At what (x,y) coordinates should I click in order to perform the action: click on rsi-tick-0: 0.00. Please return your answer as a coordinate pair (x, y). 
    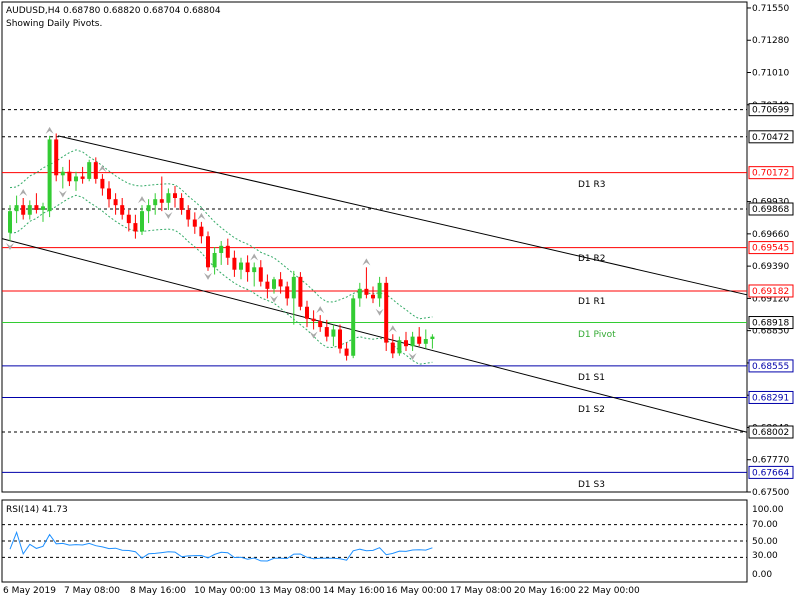
    Looking at the image, I should click on (762, 575).